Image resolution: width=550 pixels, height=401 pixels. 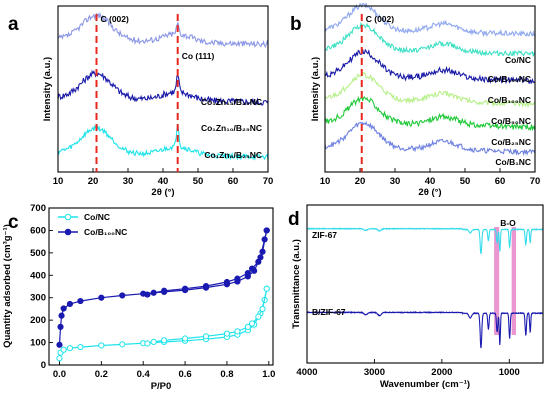 I want to click on x-tick-label: 50, so click(x=465, y=181).